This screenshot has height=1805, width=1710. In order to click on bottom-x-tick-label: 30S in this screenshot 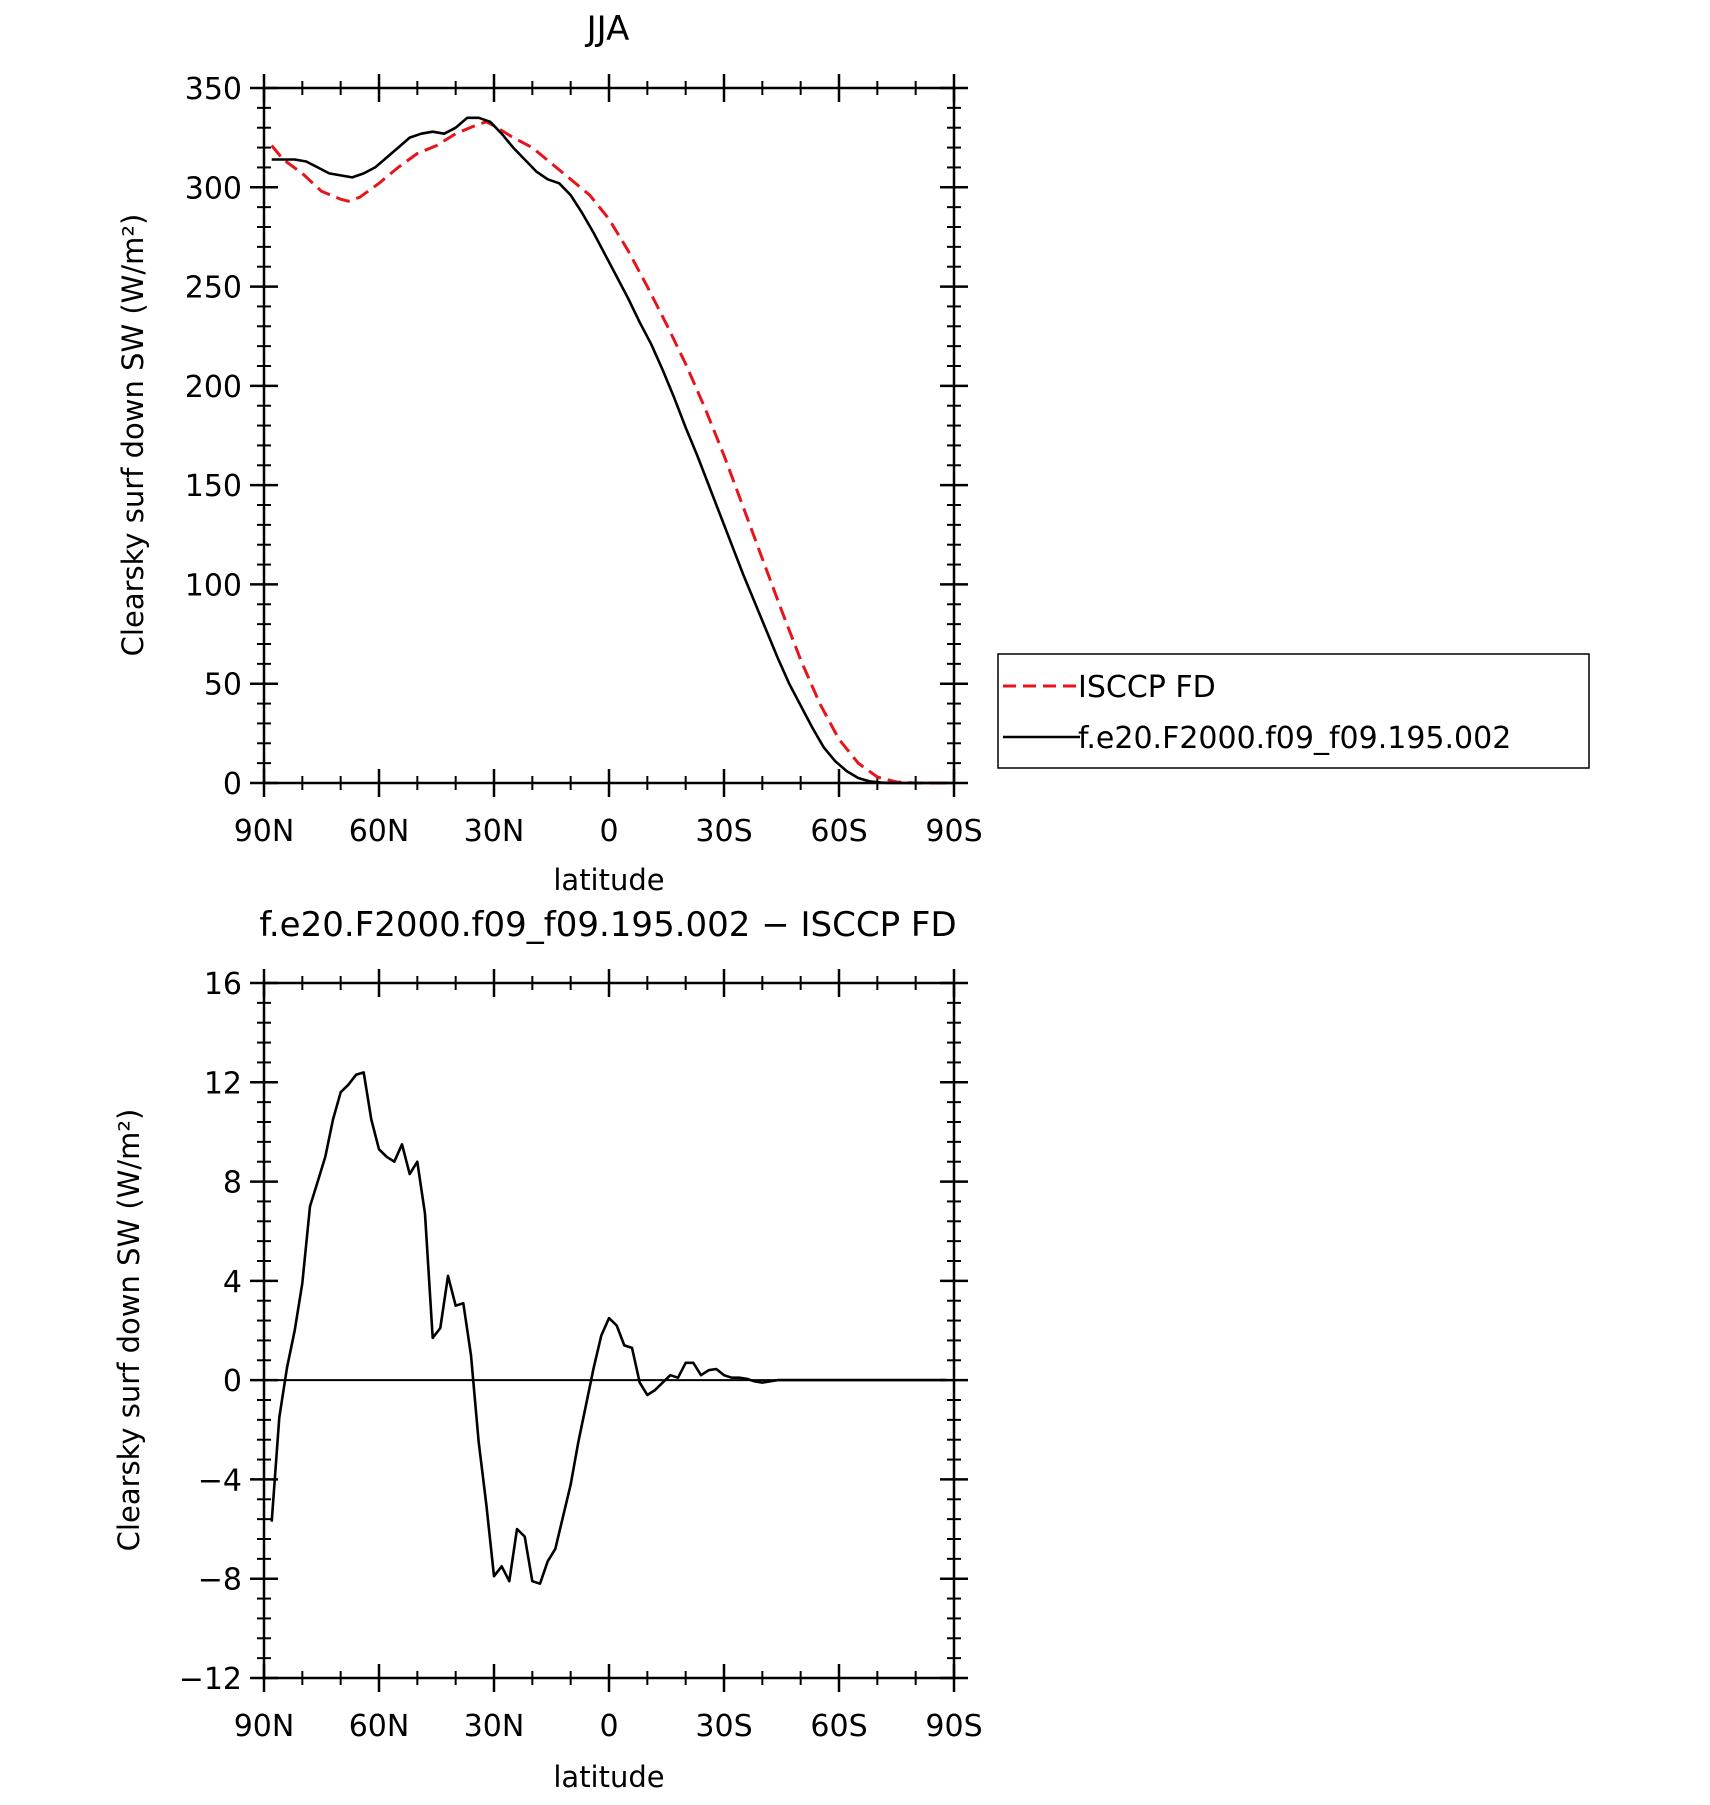, I will do `click(723, 1726)`.